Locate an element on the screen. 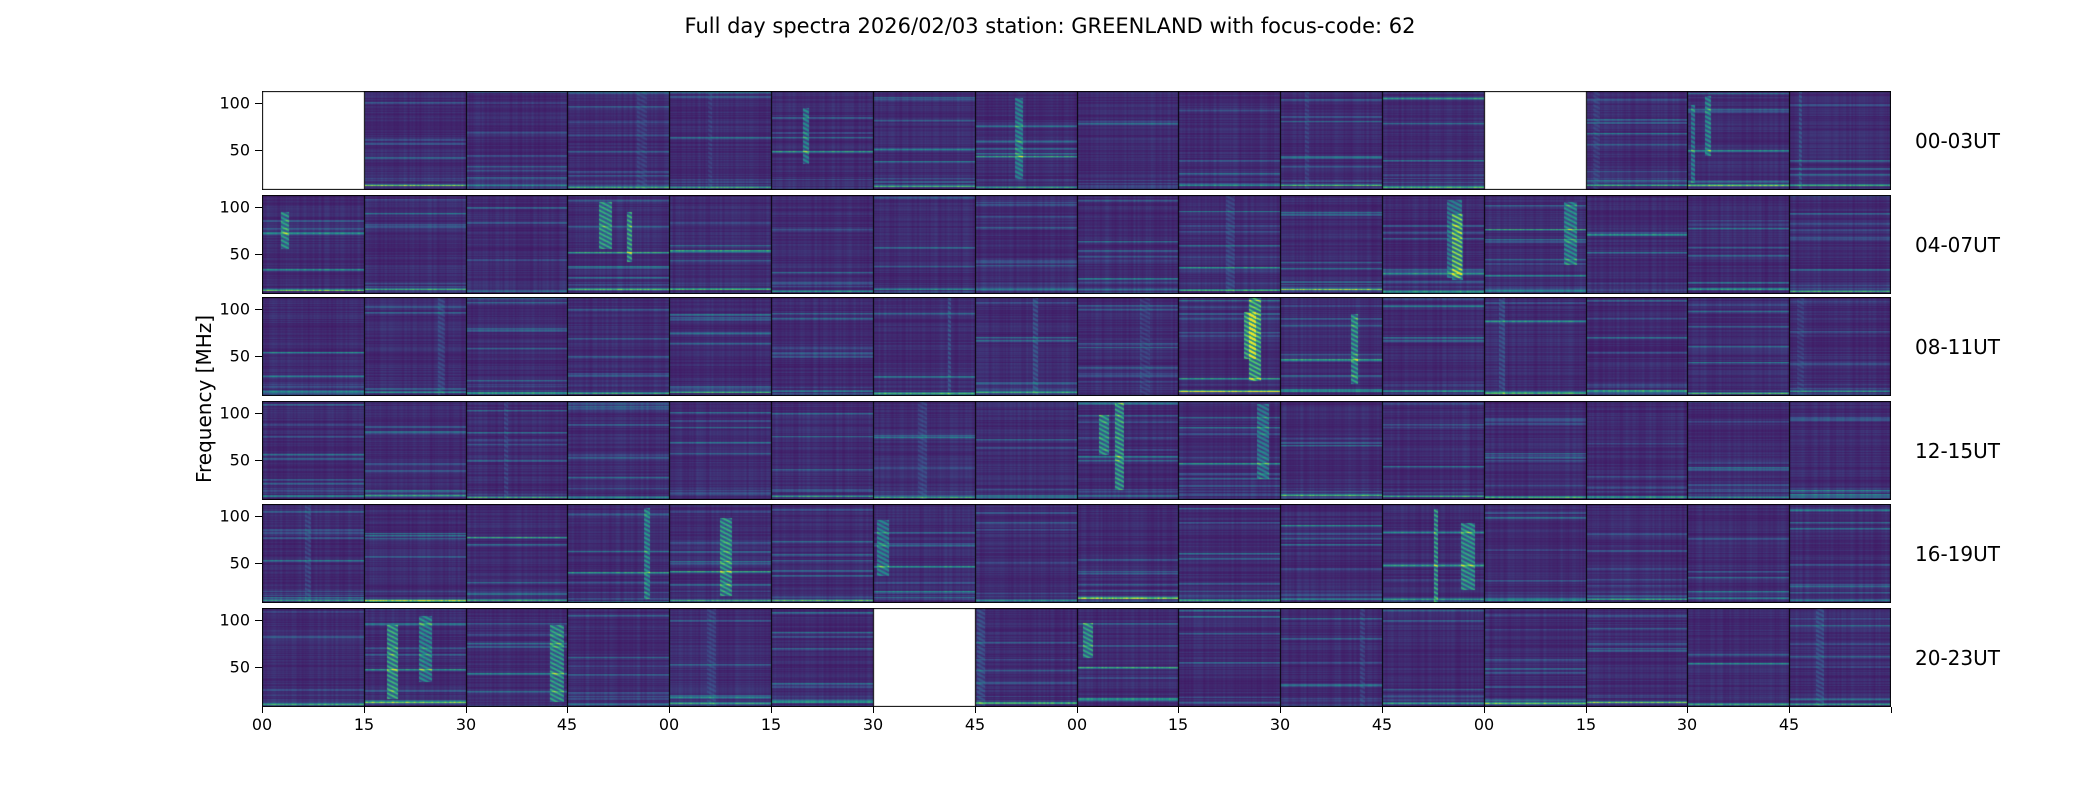 This screenshot has height=800, width=2100. spectrogram-row: 100 50 08-11UT is located at coordinates (1050, 346).